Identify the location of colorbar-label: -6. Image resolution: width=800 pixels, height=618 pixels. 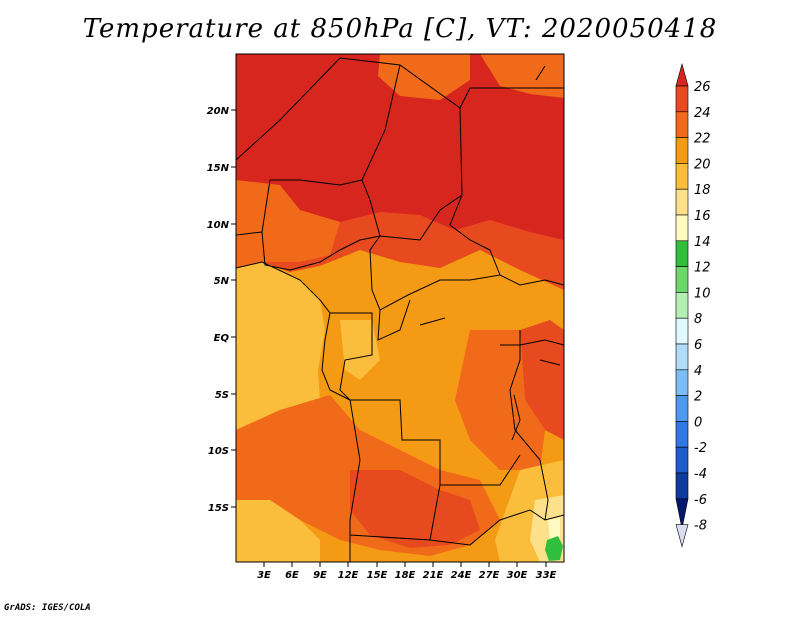
(700, 500).